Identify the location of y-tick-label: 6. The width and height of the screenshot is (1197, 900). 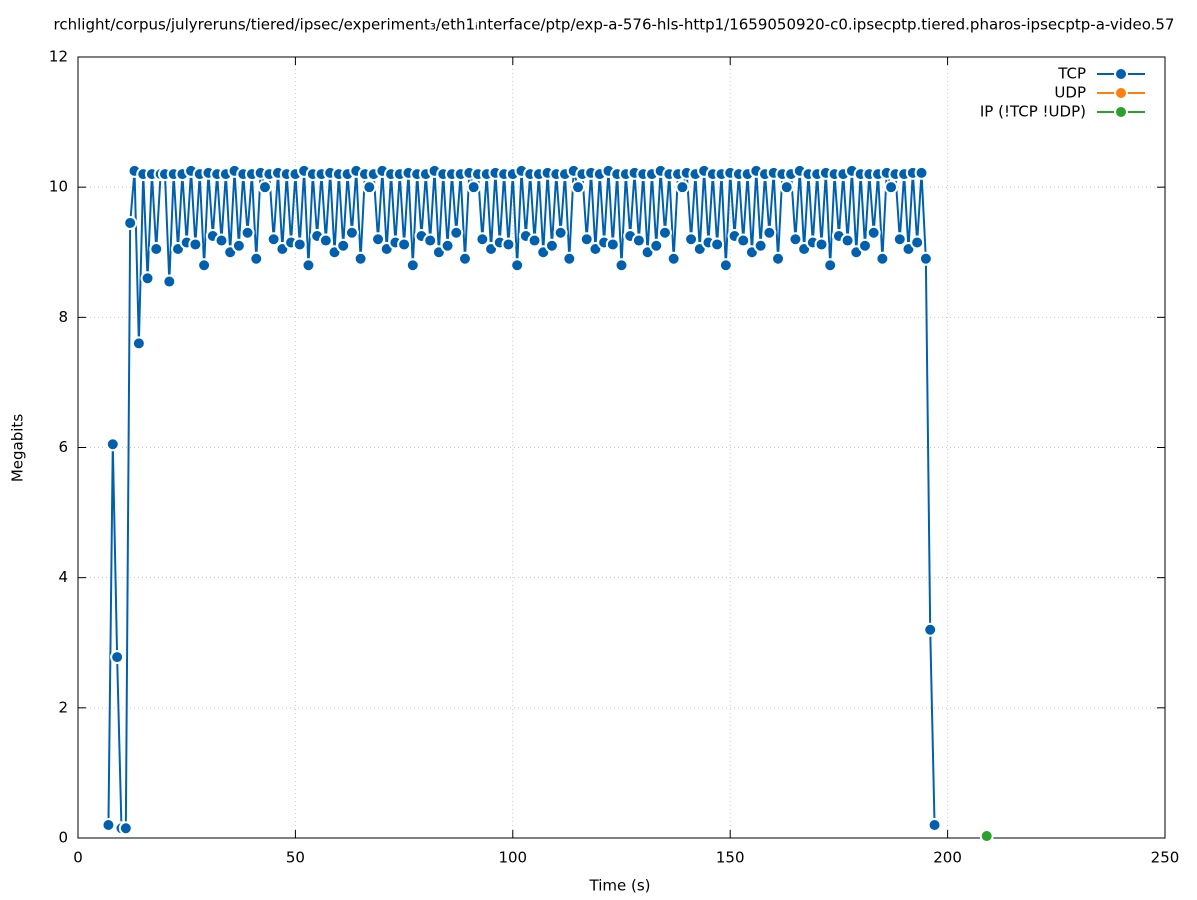
(63, 447).